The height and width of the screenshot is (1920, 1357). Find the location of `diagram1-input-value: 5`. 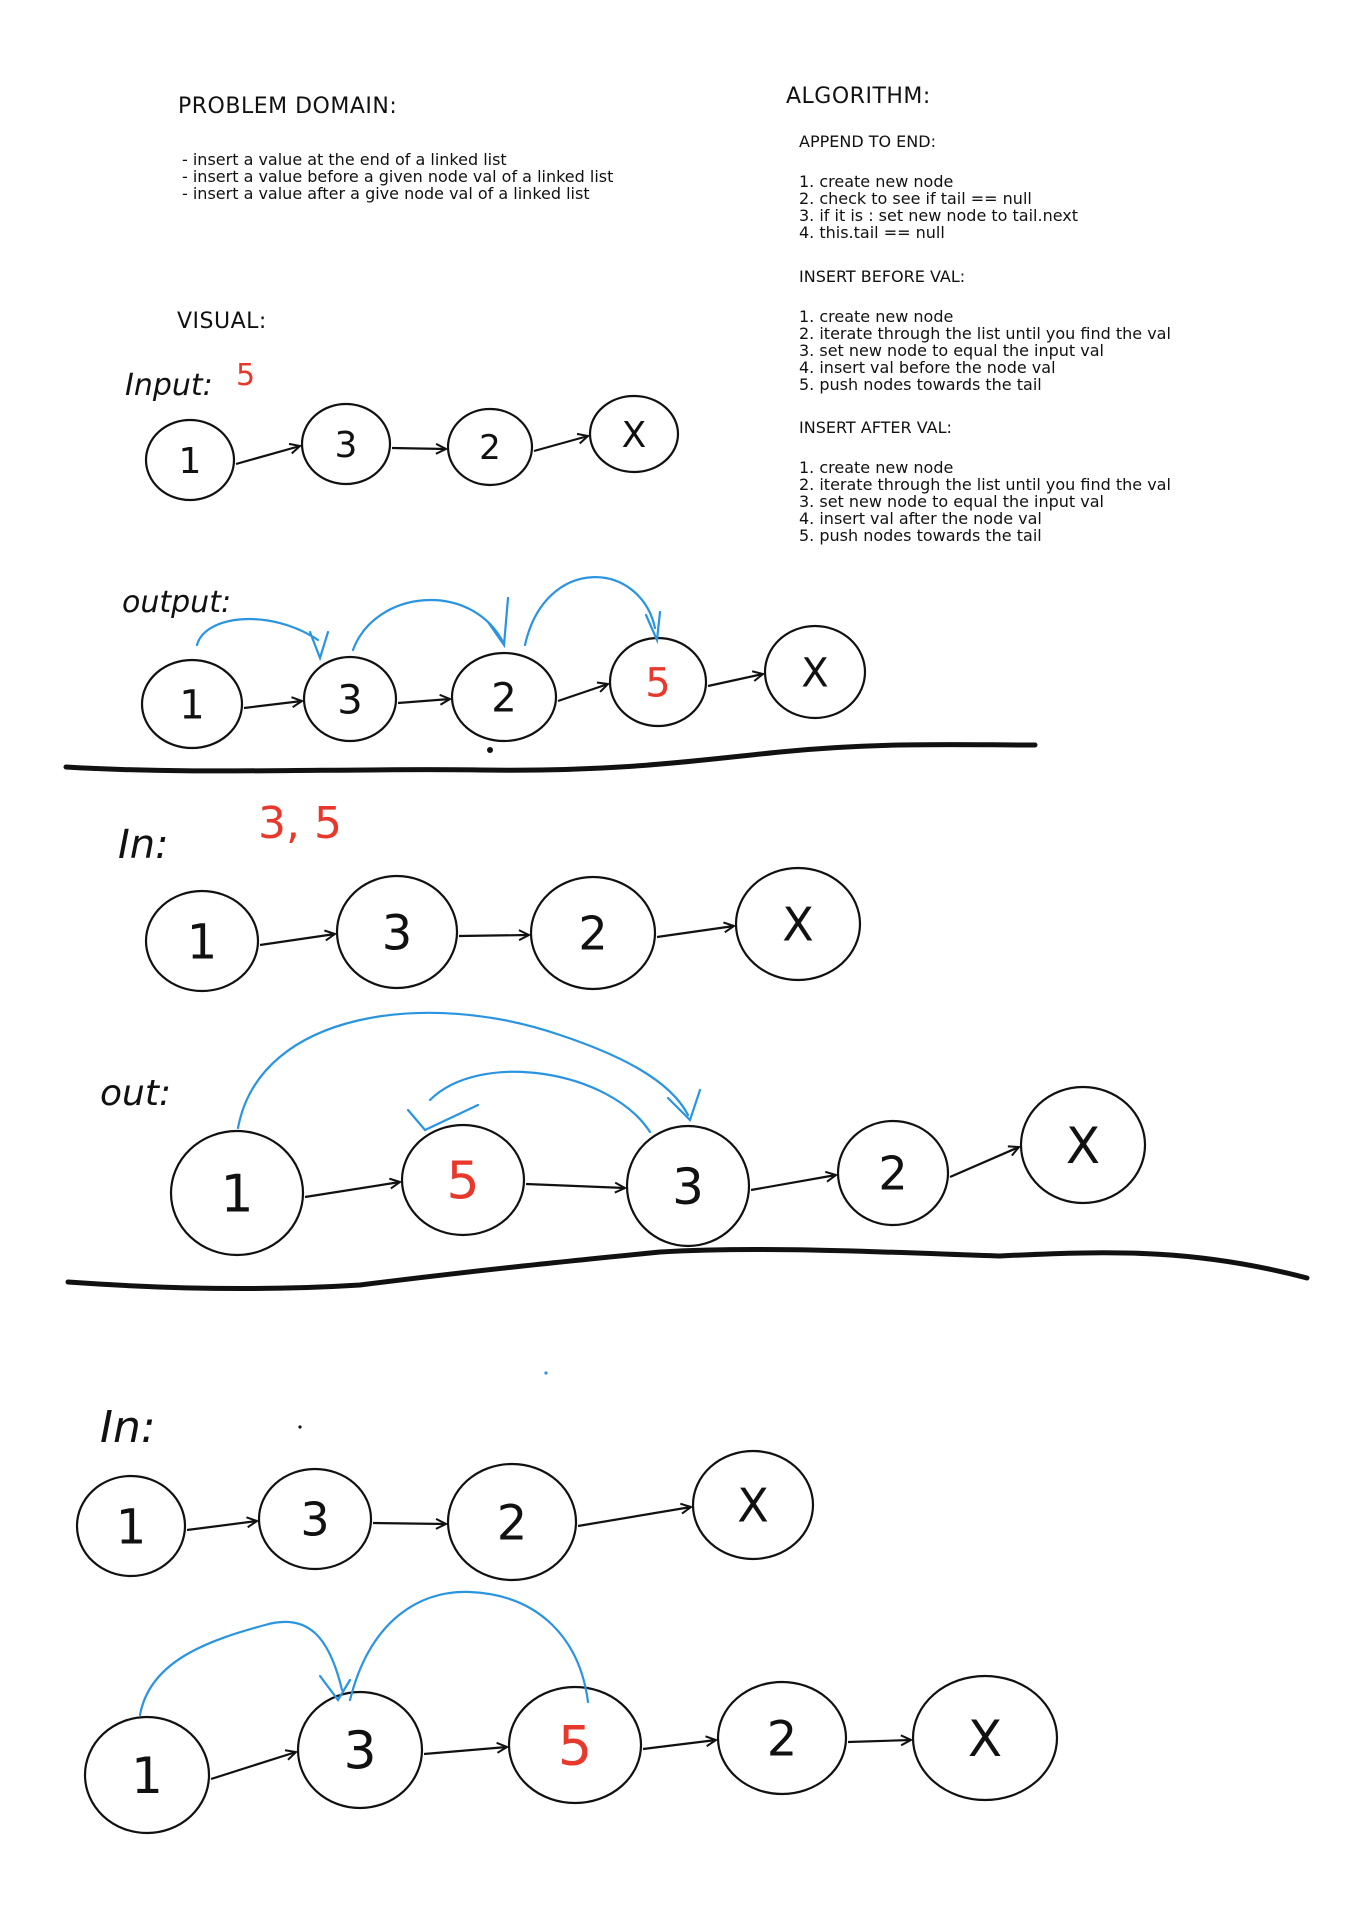

diagram1-input-value: 5 is located at coordinates (245, 375).